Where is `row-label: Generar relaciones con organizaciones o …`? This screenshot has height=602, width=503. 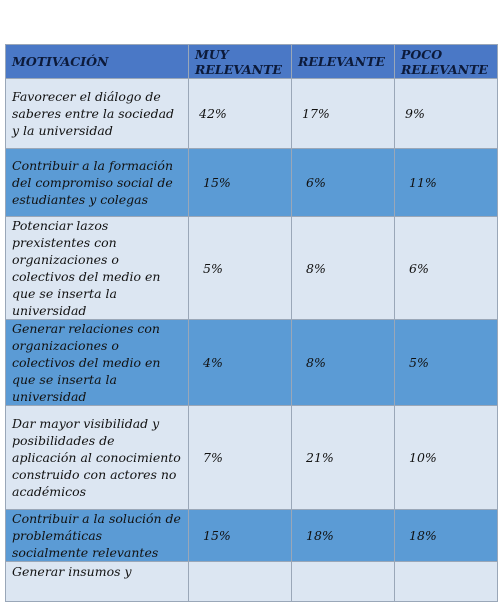 row-label: Generar relaciones con organizaciones o … is located at coordinates (97, 362).